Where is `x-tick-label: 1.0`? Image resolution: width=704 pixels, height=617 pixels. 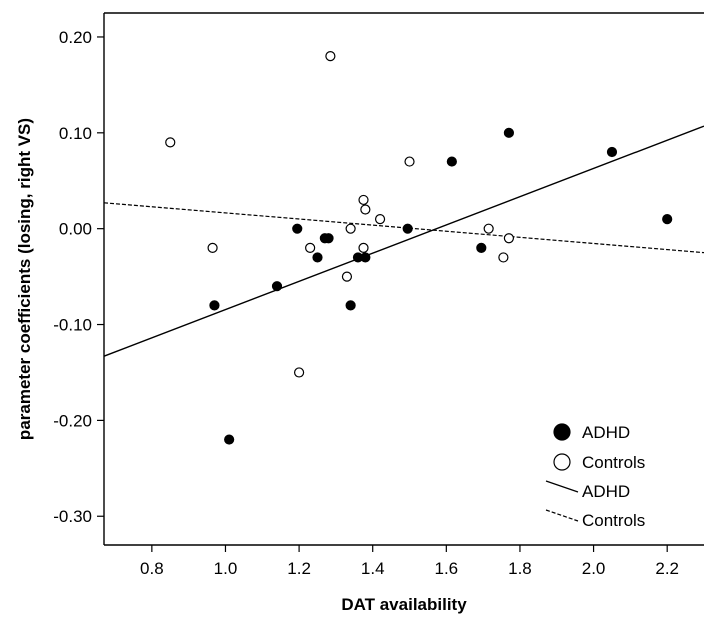
x-tick-label: 1.0 is located at coordinates (226, 568).